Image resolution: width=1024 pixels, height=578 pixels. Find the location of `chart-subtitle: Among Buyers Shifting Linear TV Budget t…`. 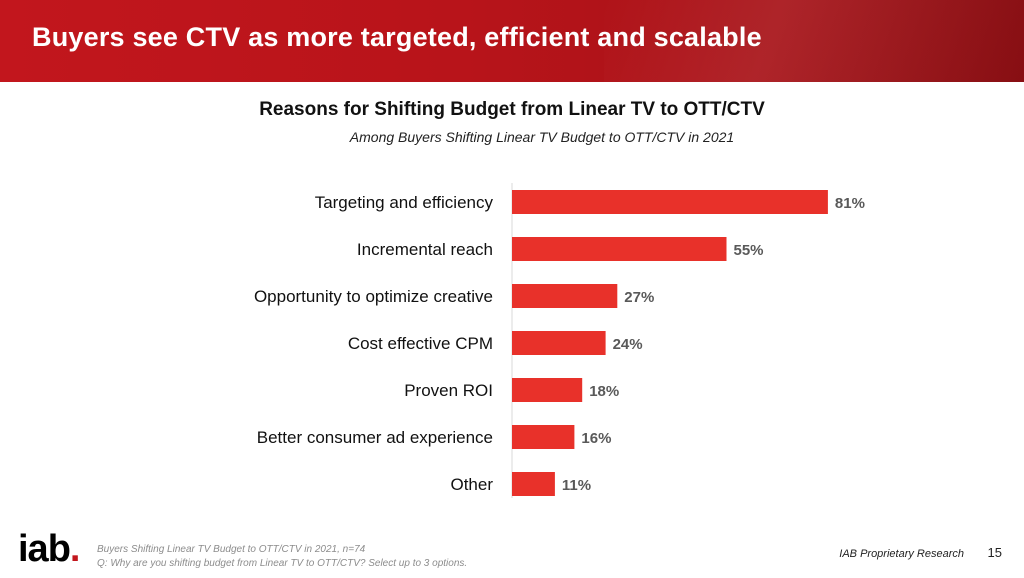

chart-subtitle: Among Buyers Shifting Linear TV Budget t… is located at coordinates (542, 137).